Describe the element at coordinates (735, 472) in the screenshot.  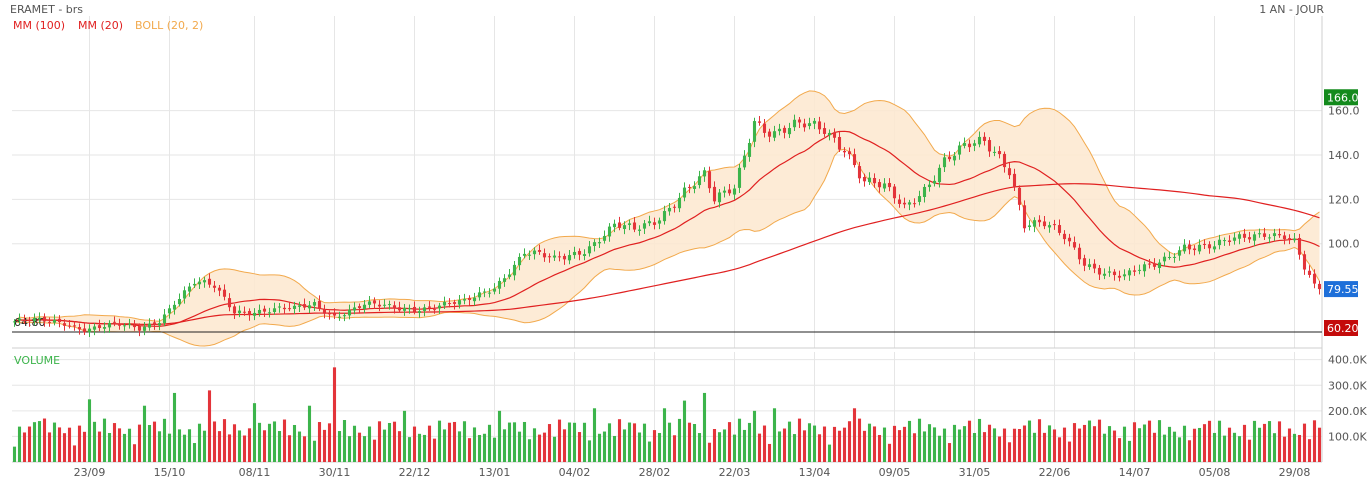
I see `date-tick-label: 22/03` at that location.